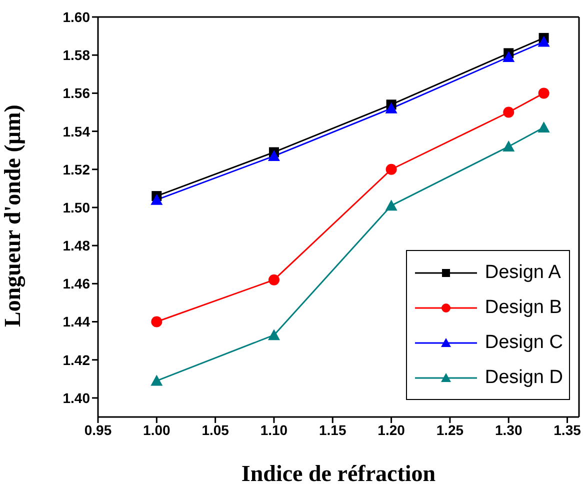  I want to click on y-tick-label: 1.58, so click(76, 55).